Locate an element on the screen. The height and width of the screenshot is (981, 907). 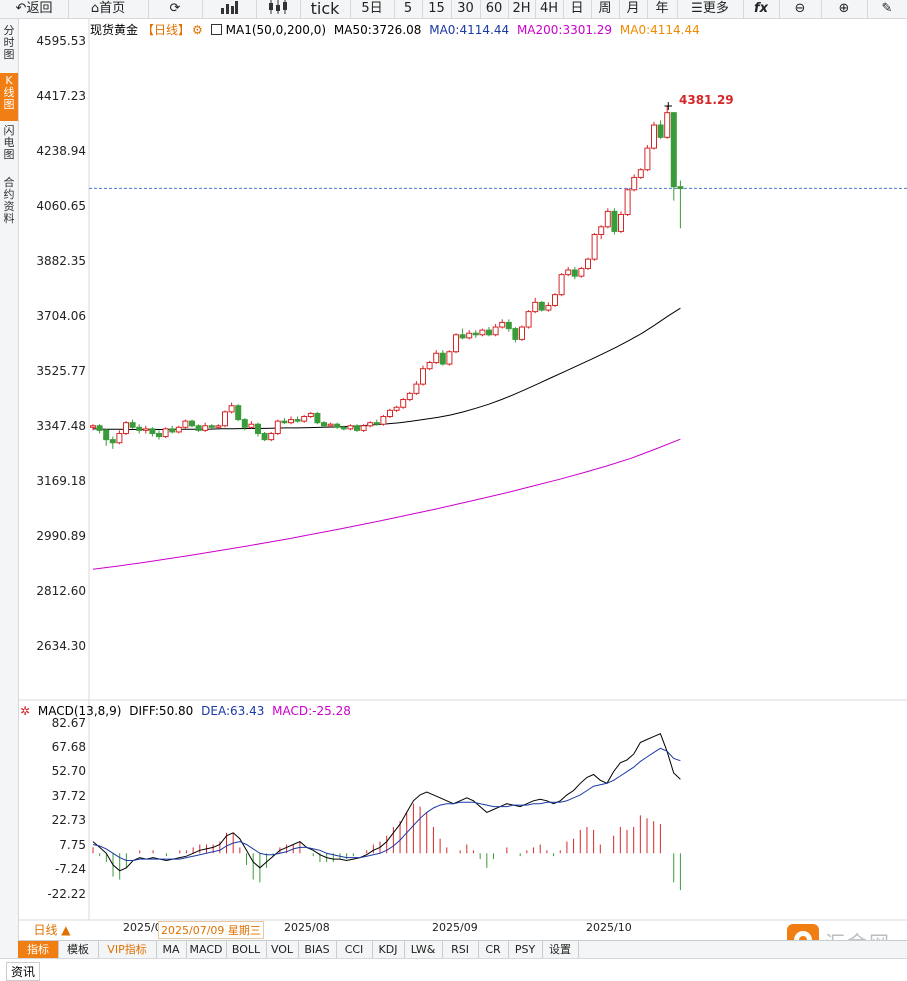
price-tick: 3169.18 is located at coordinates (61, 481).